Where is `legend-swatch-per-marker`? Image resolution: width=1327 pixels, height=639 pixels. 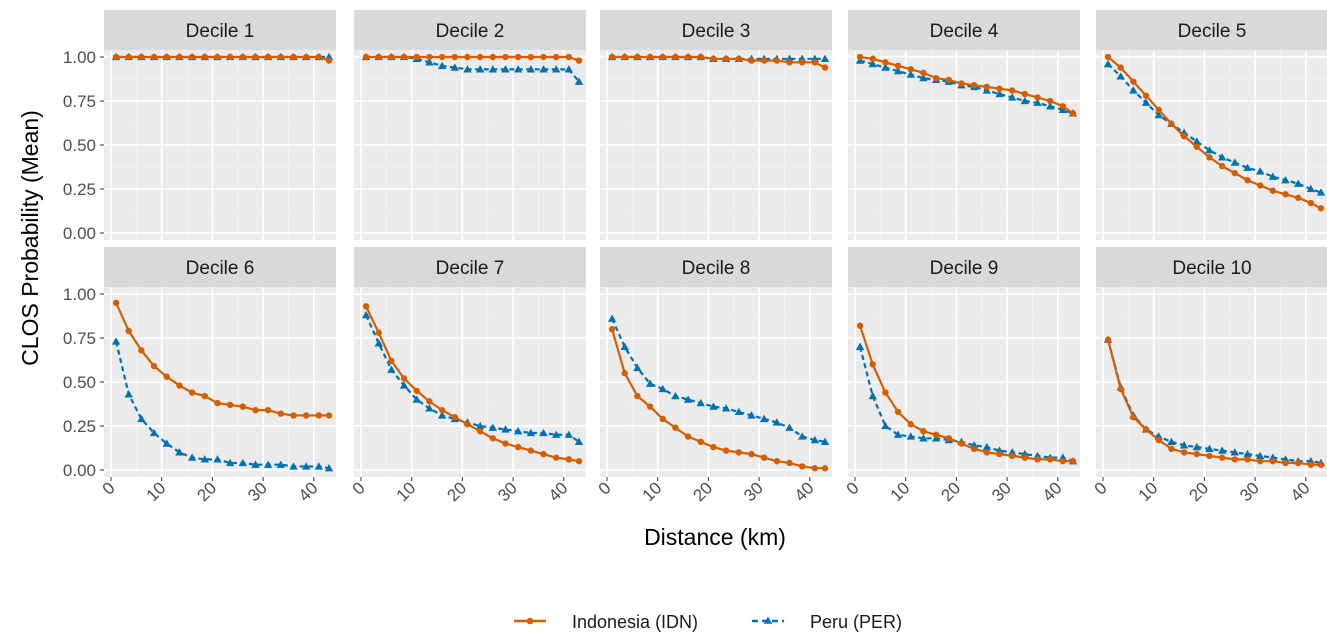
legend-swatch-per-marker is located at coordinates (768, 620).